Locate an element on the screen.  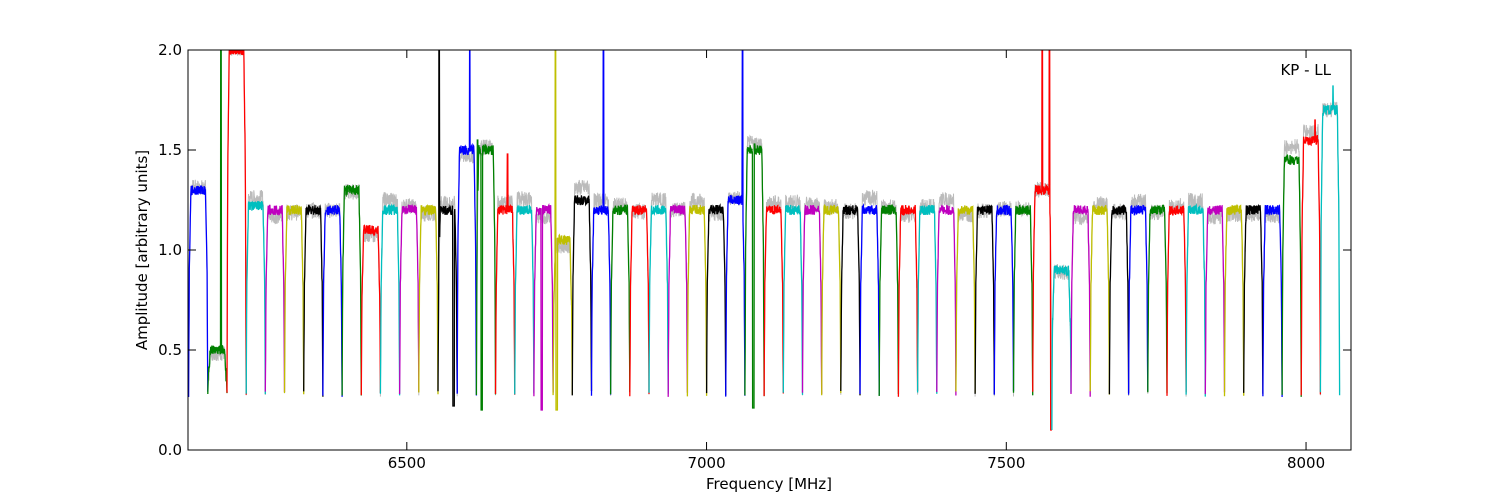
y-axis-label: Amplitude [arbitrary units] is located at coordinates (142, 250).